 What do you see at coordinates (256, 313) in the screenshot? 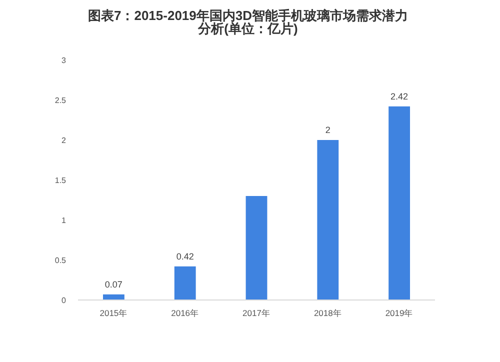
I see `x-tick-label: 2017年` at bounding box center [256, 313].